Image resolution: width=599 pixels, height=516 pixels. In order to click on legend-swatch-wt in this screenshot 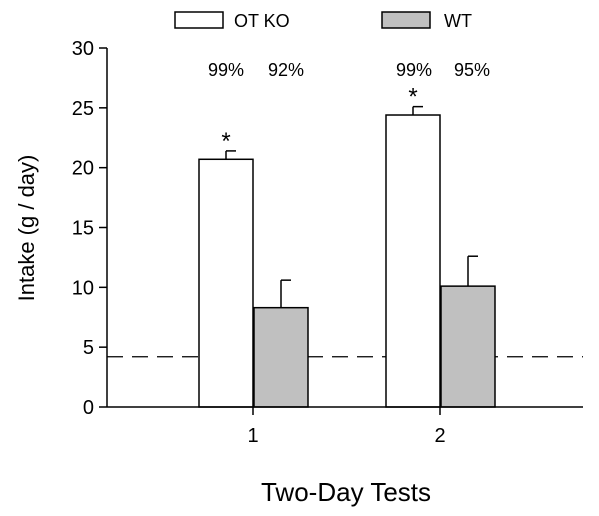, I will do `click(406, 20)`.